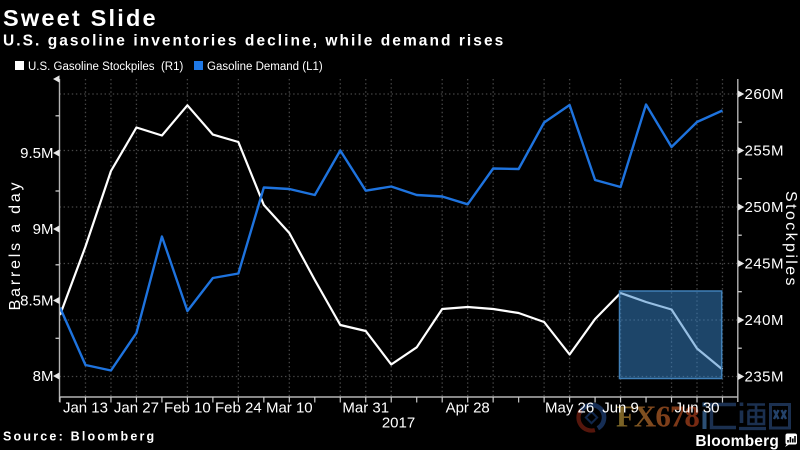  What do you see at coordinates (365, 408) in the screenshot?
I see `svg-text: Mar 31` at bounding box center [365, 408].